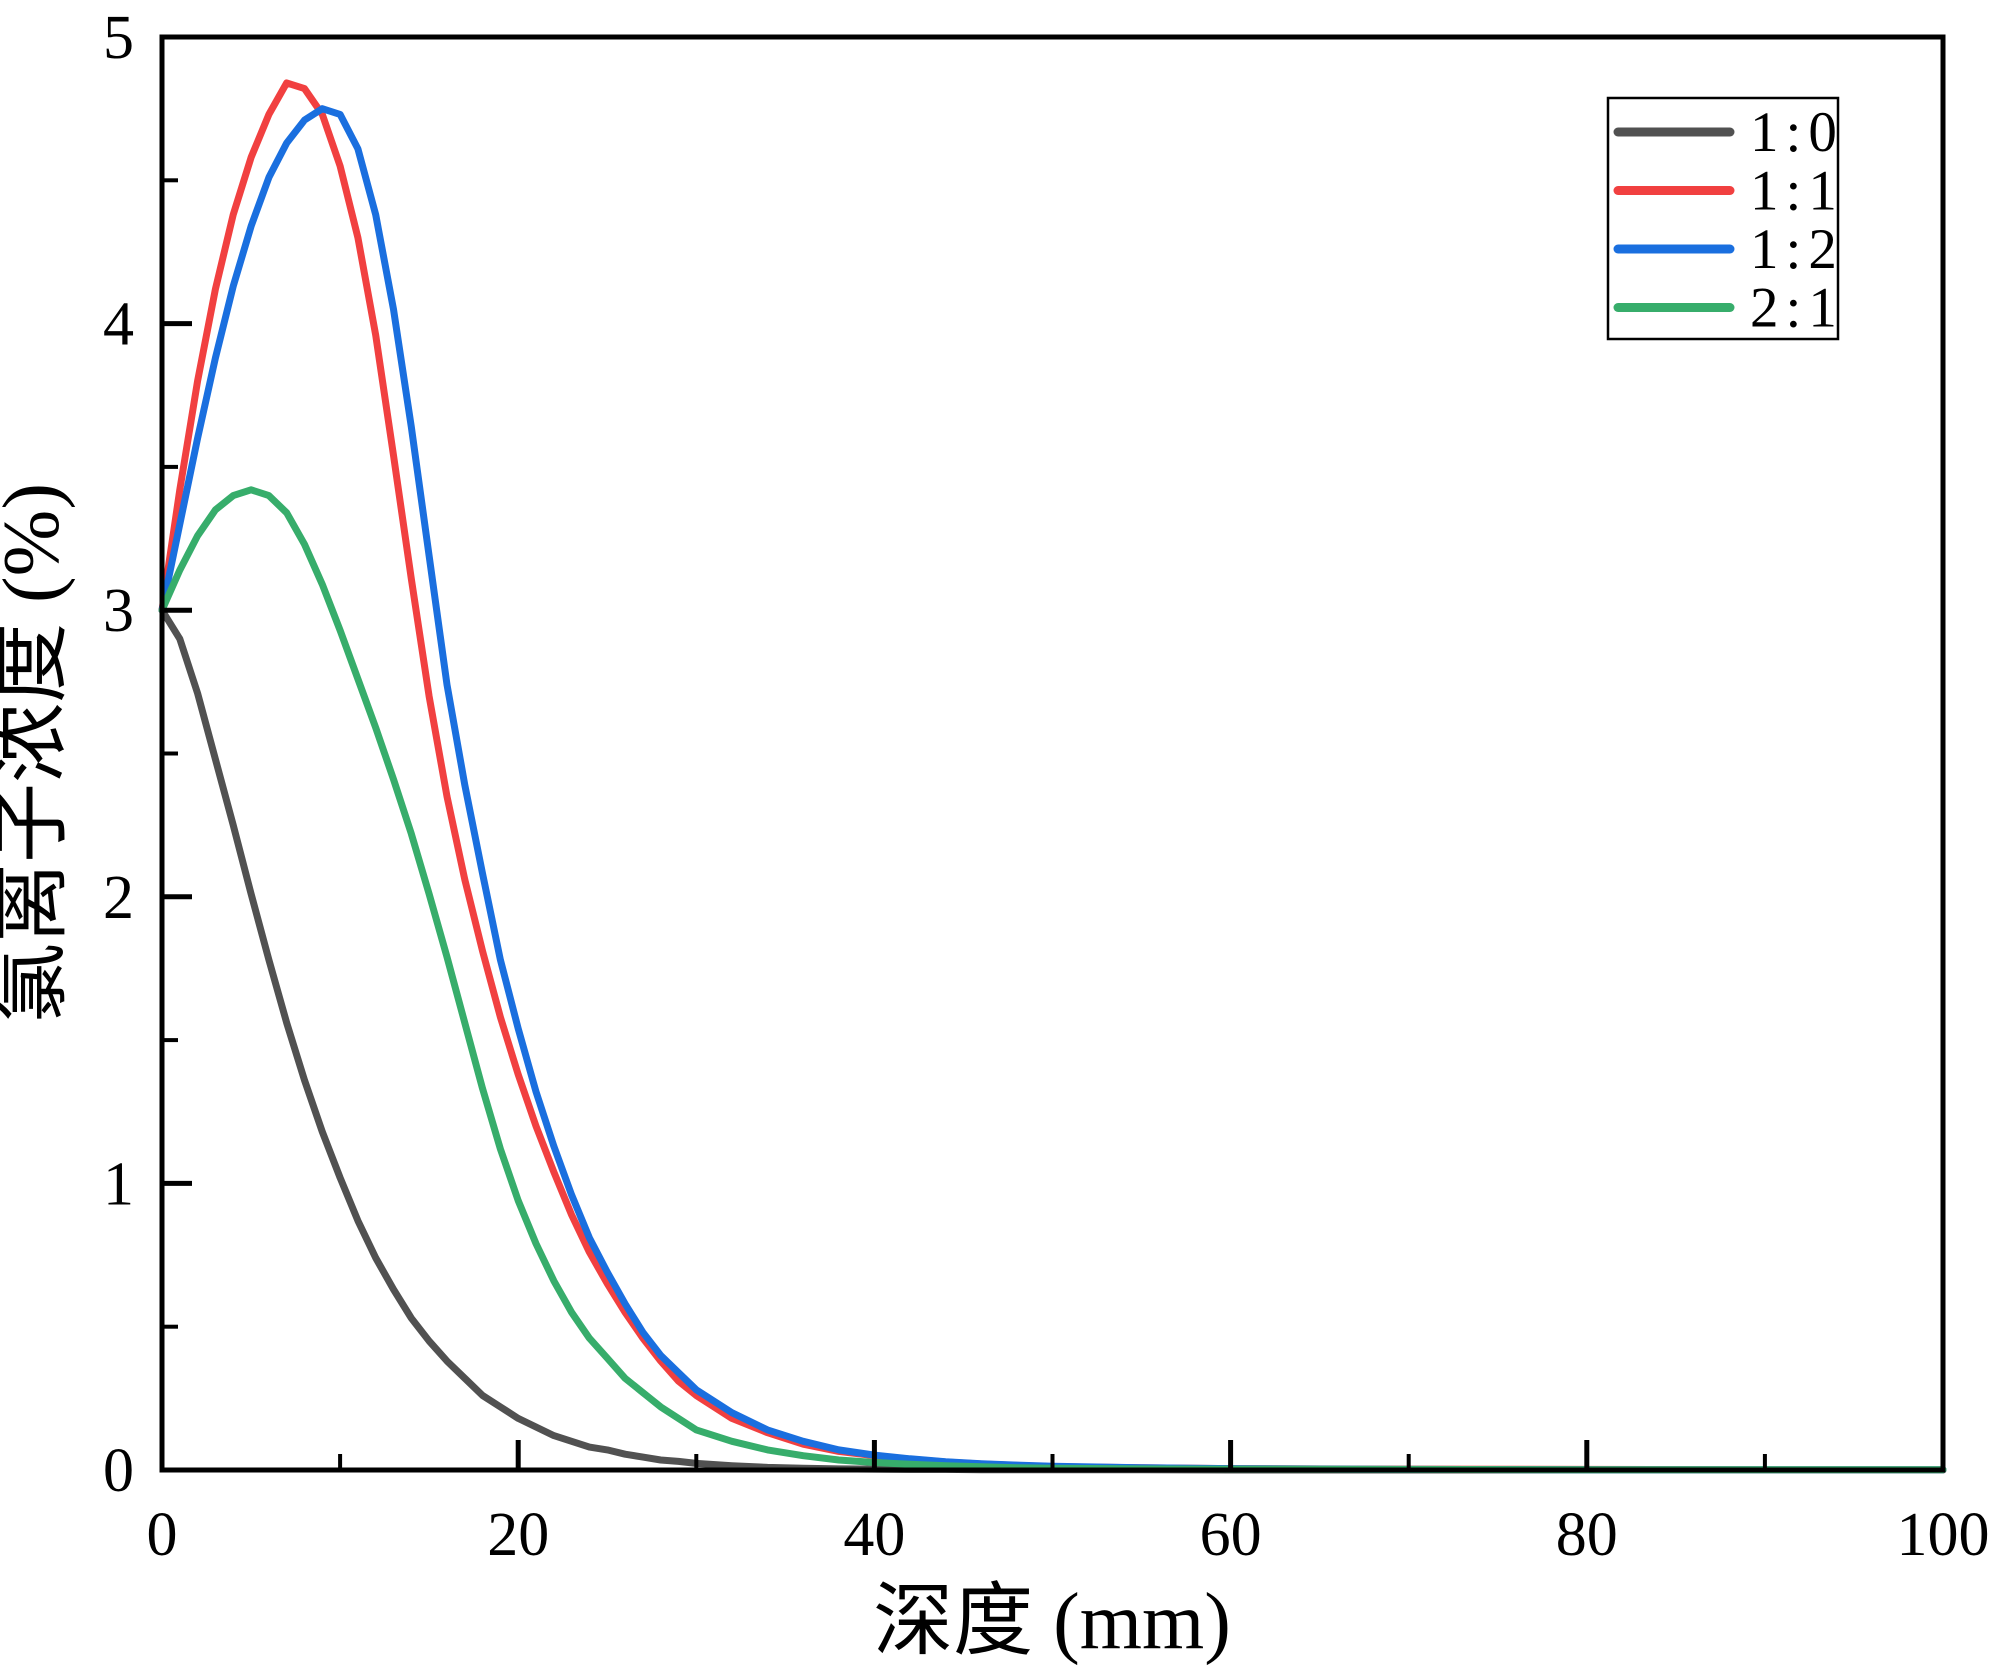 The height and width of the screenshot is (1680, 2000). I want to click on y-tick-label-4: 4, so click(118, 325).